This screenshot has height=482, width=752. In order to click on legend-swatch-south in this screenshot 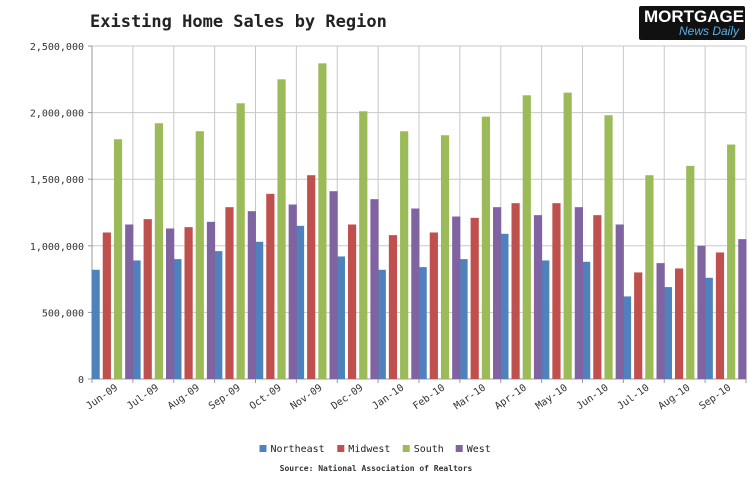, I will do `click(406, 448)`.